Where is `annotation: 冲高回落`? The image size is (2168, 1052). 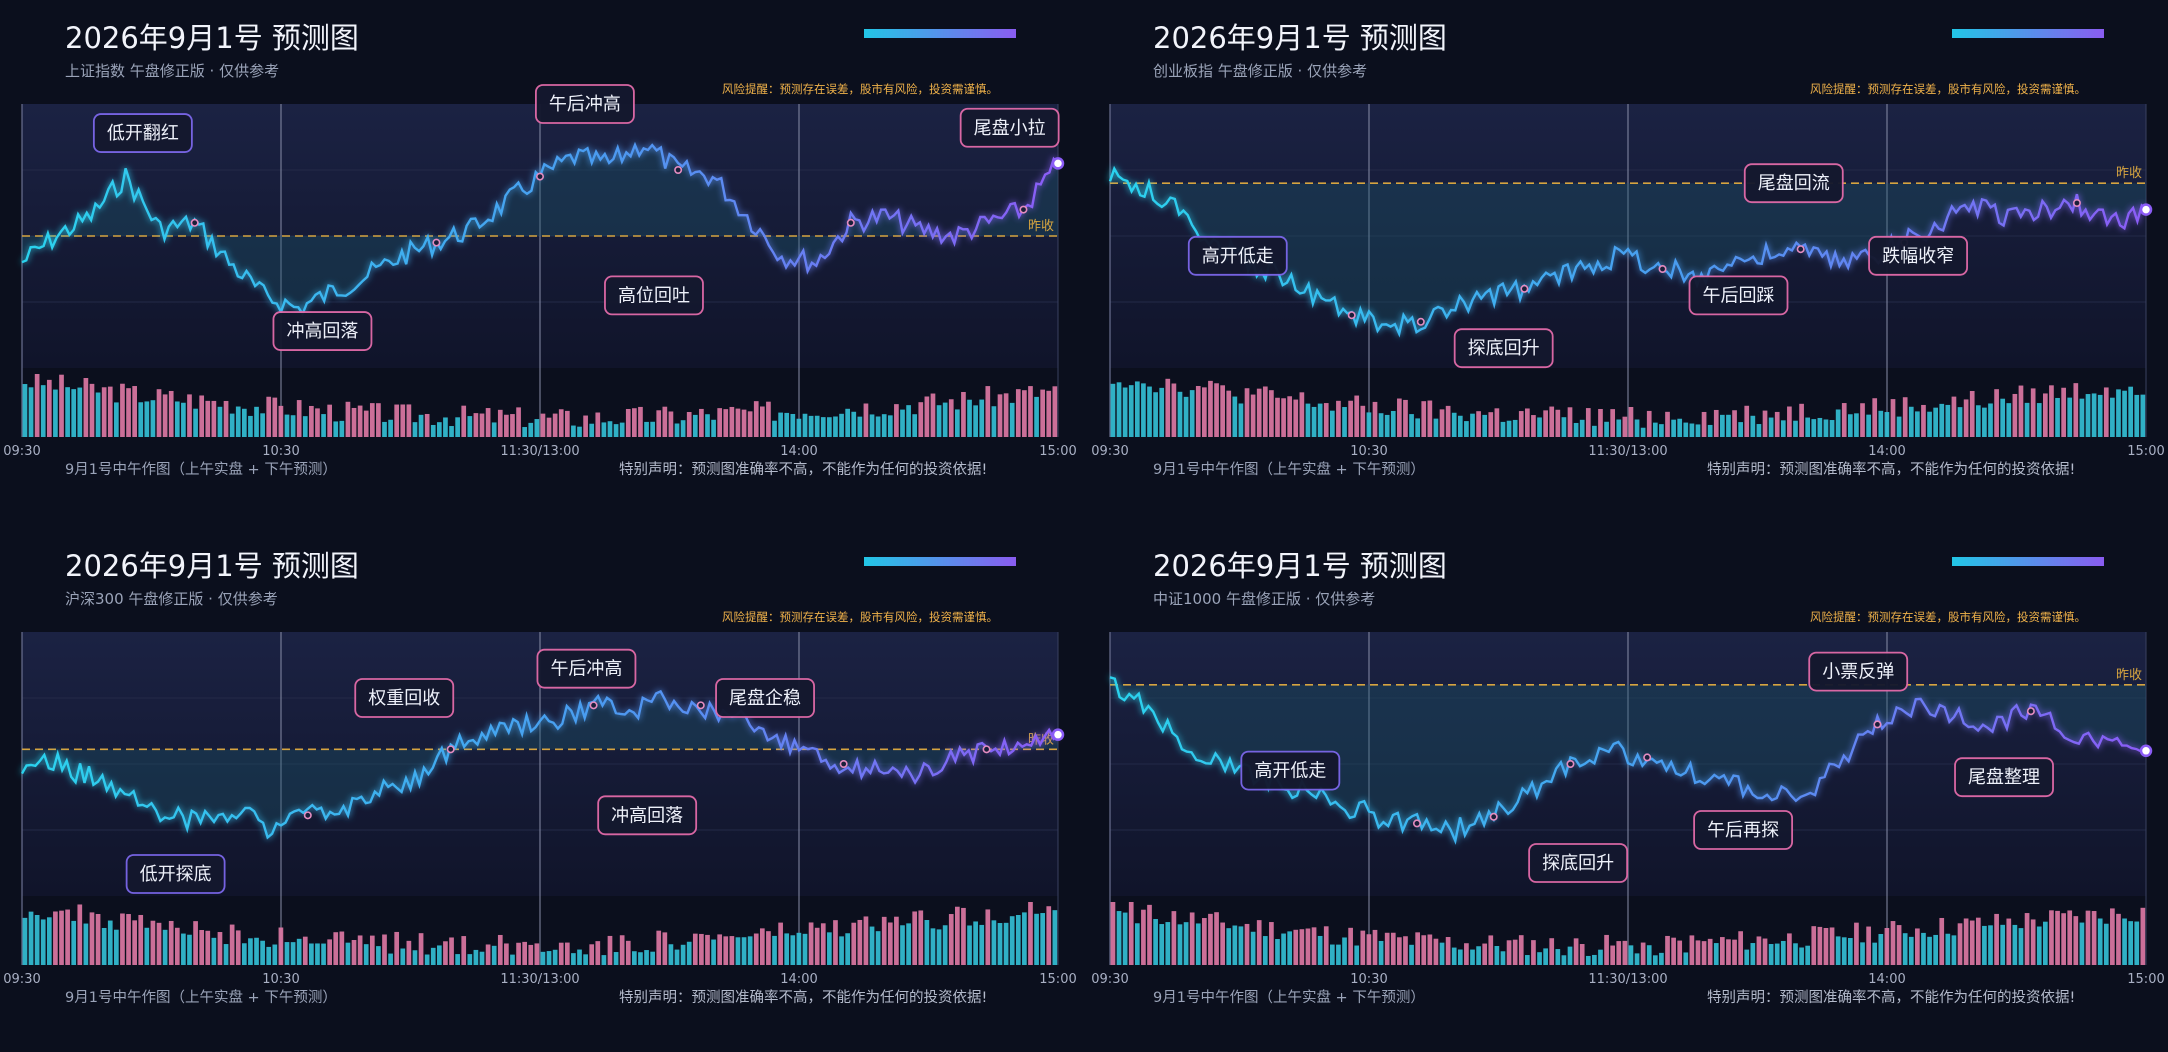
annotation: 冲高回落 is located at coordinates (322, 331).